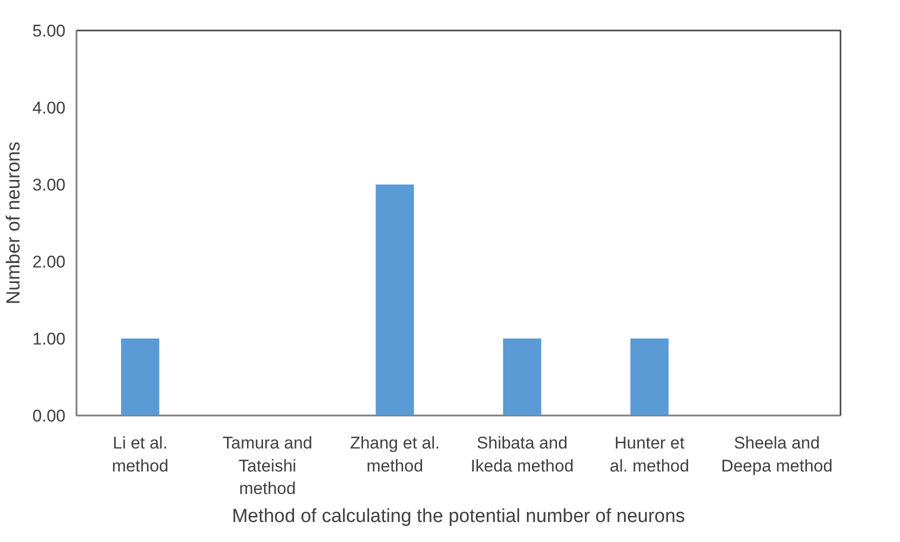 Image resolution: width=900 pixels, height=542 pixels. I want to click on x-tick-label: Zhang et al. method, so click(395, 455).